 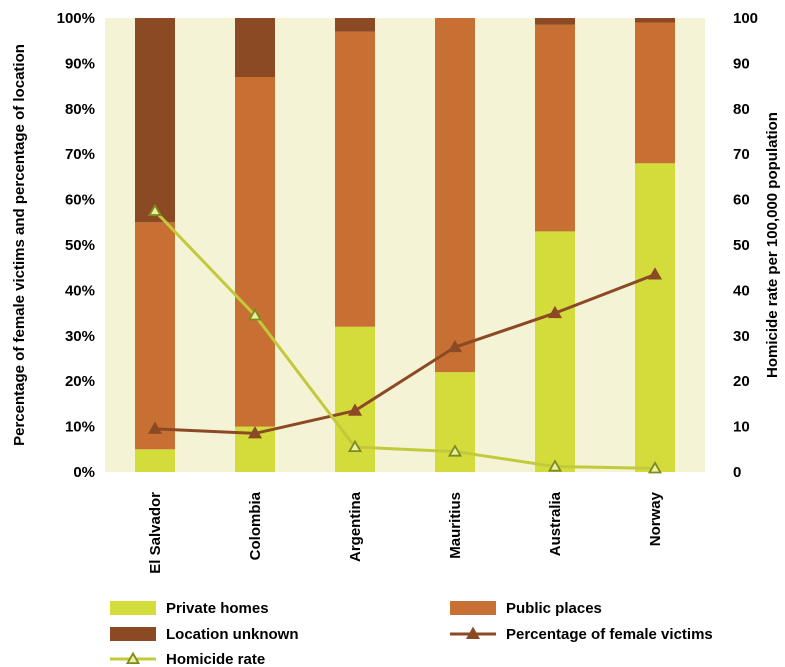 I want to click on y2-tick-label: 20, so click(x=741, y=381).